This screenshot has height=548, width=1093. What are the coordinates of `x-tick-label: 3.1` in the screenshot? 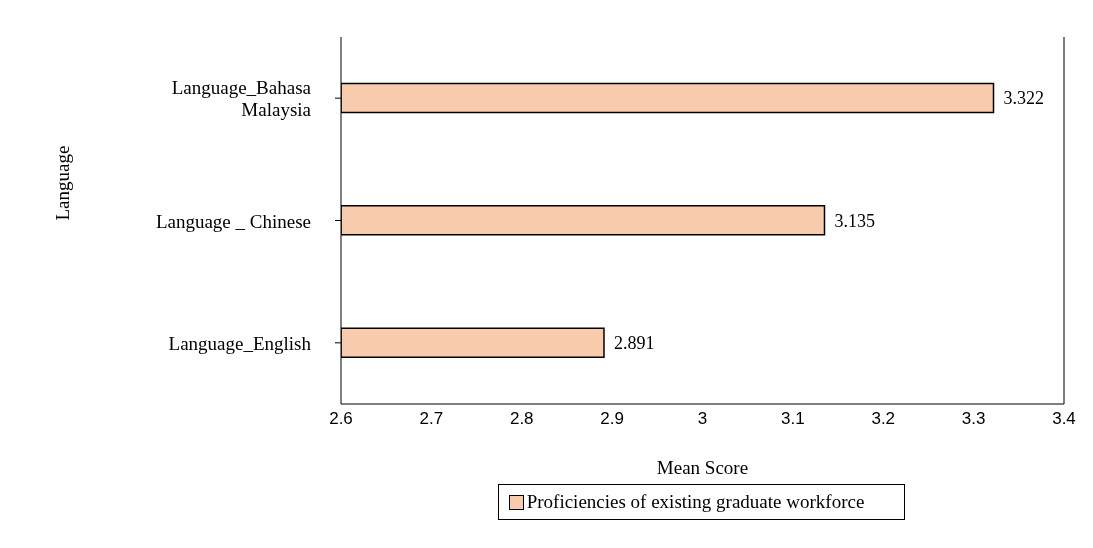 It's located at (793, 419).